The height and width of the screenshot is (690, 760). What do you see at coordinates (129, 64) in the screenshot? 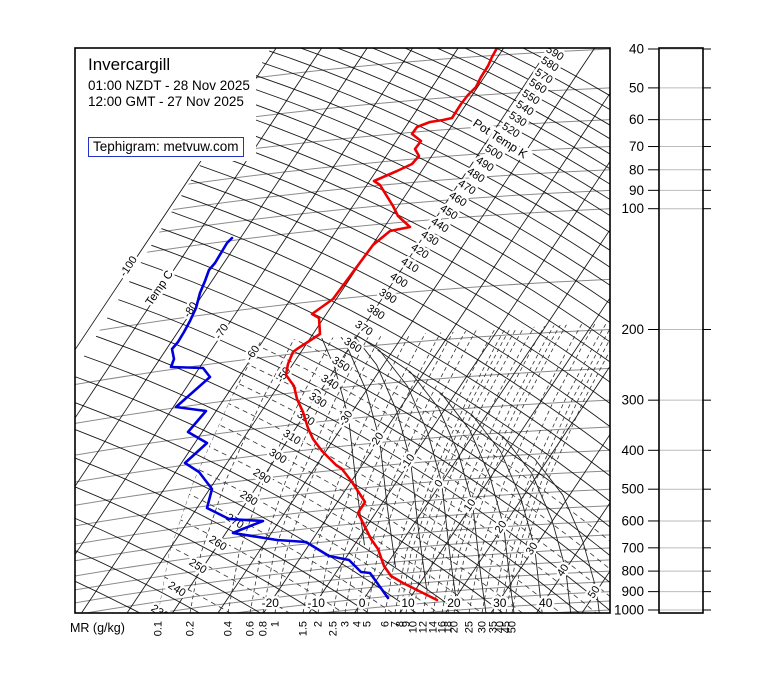
I see `station-name: Invercargill` at bounding box center [129, 64].